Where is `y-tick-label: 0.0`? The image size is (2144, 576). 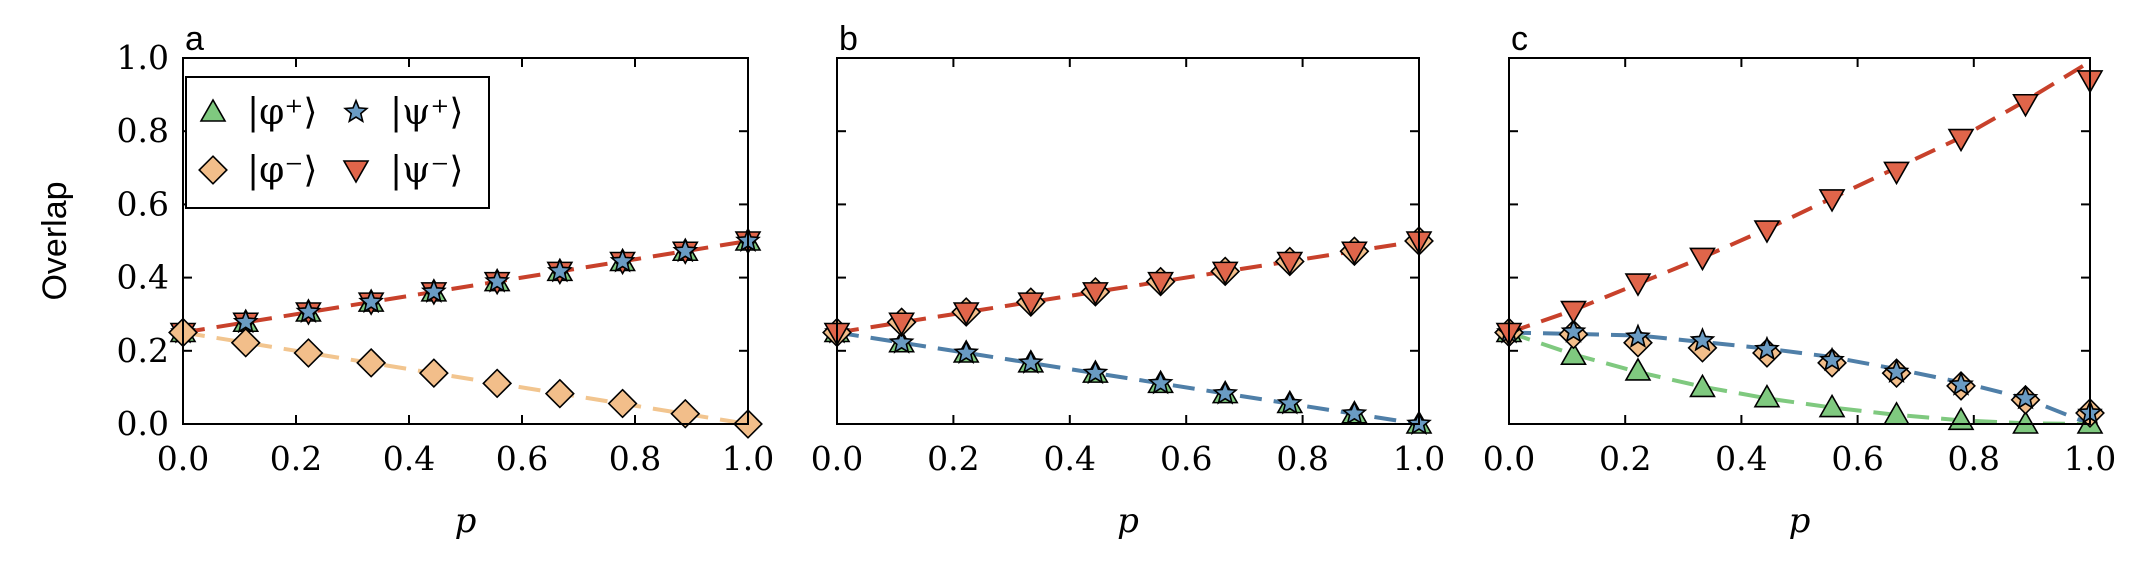 y-tick-label: 0.0 is located at coordinates (143, 423).